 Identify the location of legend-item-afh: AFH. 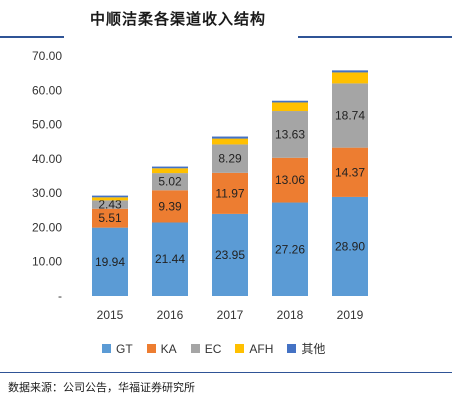
(254, 348).